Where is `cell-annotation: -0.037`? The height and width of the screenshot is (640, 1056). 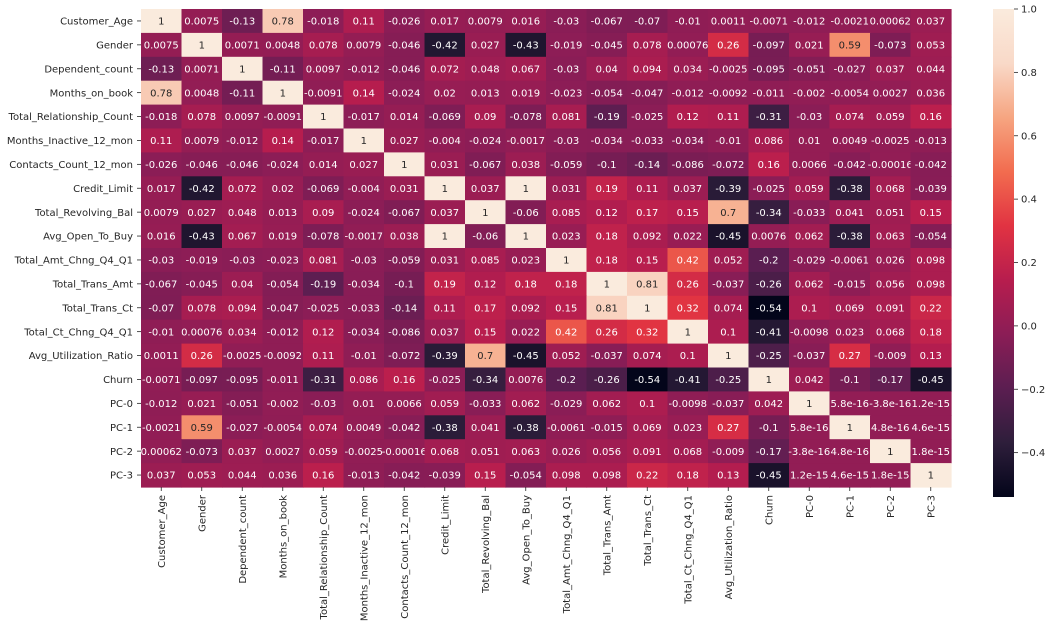 cell-annotation: -0.037 is located at coordinates (607, 356).